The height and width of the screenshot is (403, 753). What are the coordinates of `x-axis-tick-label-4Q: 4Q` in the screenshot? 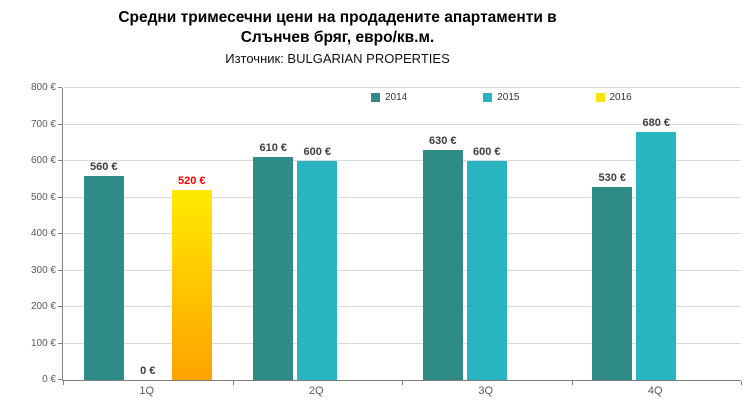 It's located at (655, 391).